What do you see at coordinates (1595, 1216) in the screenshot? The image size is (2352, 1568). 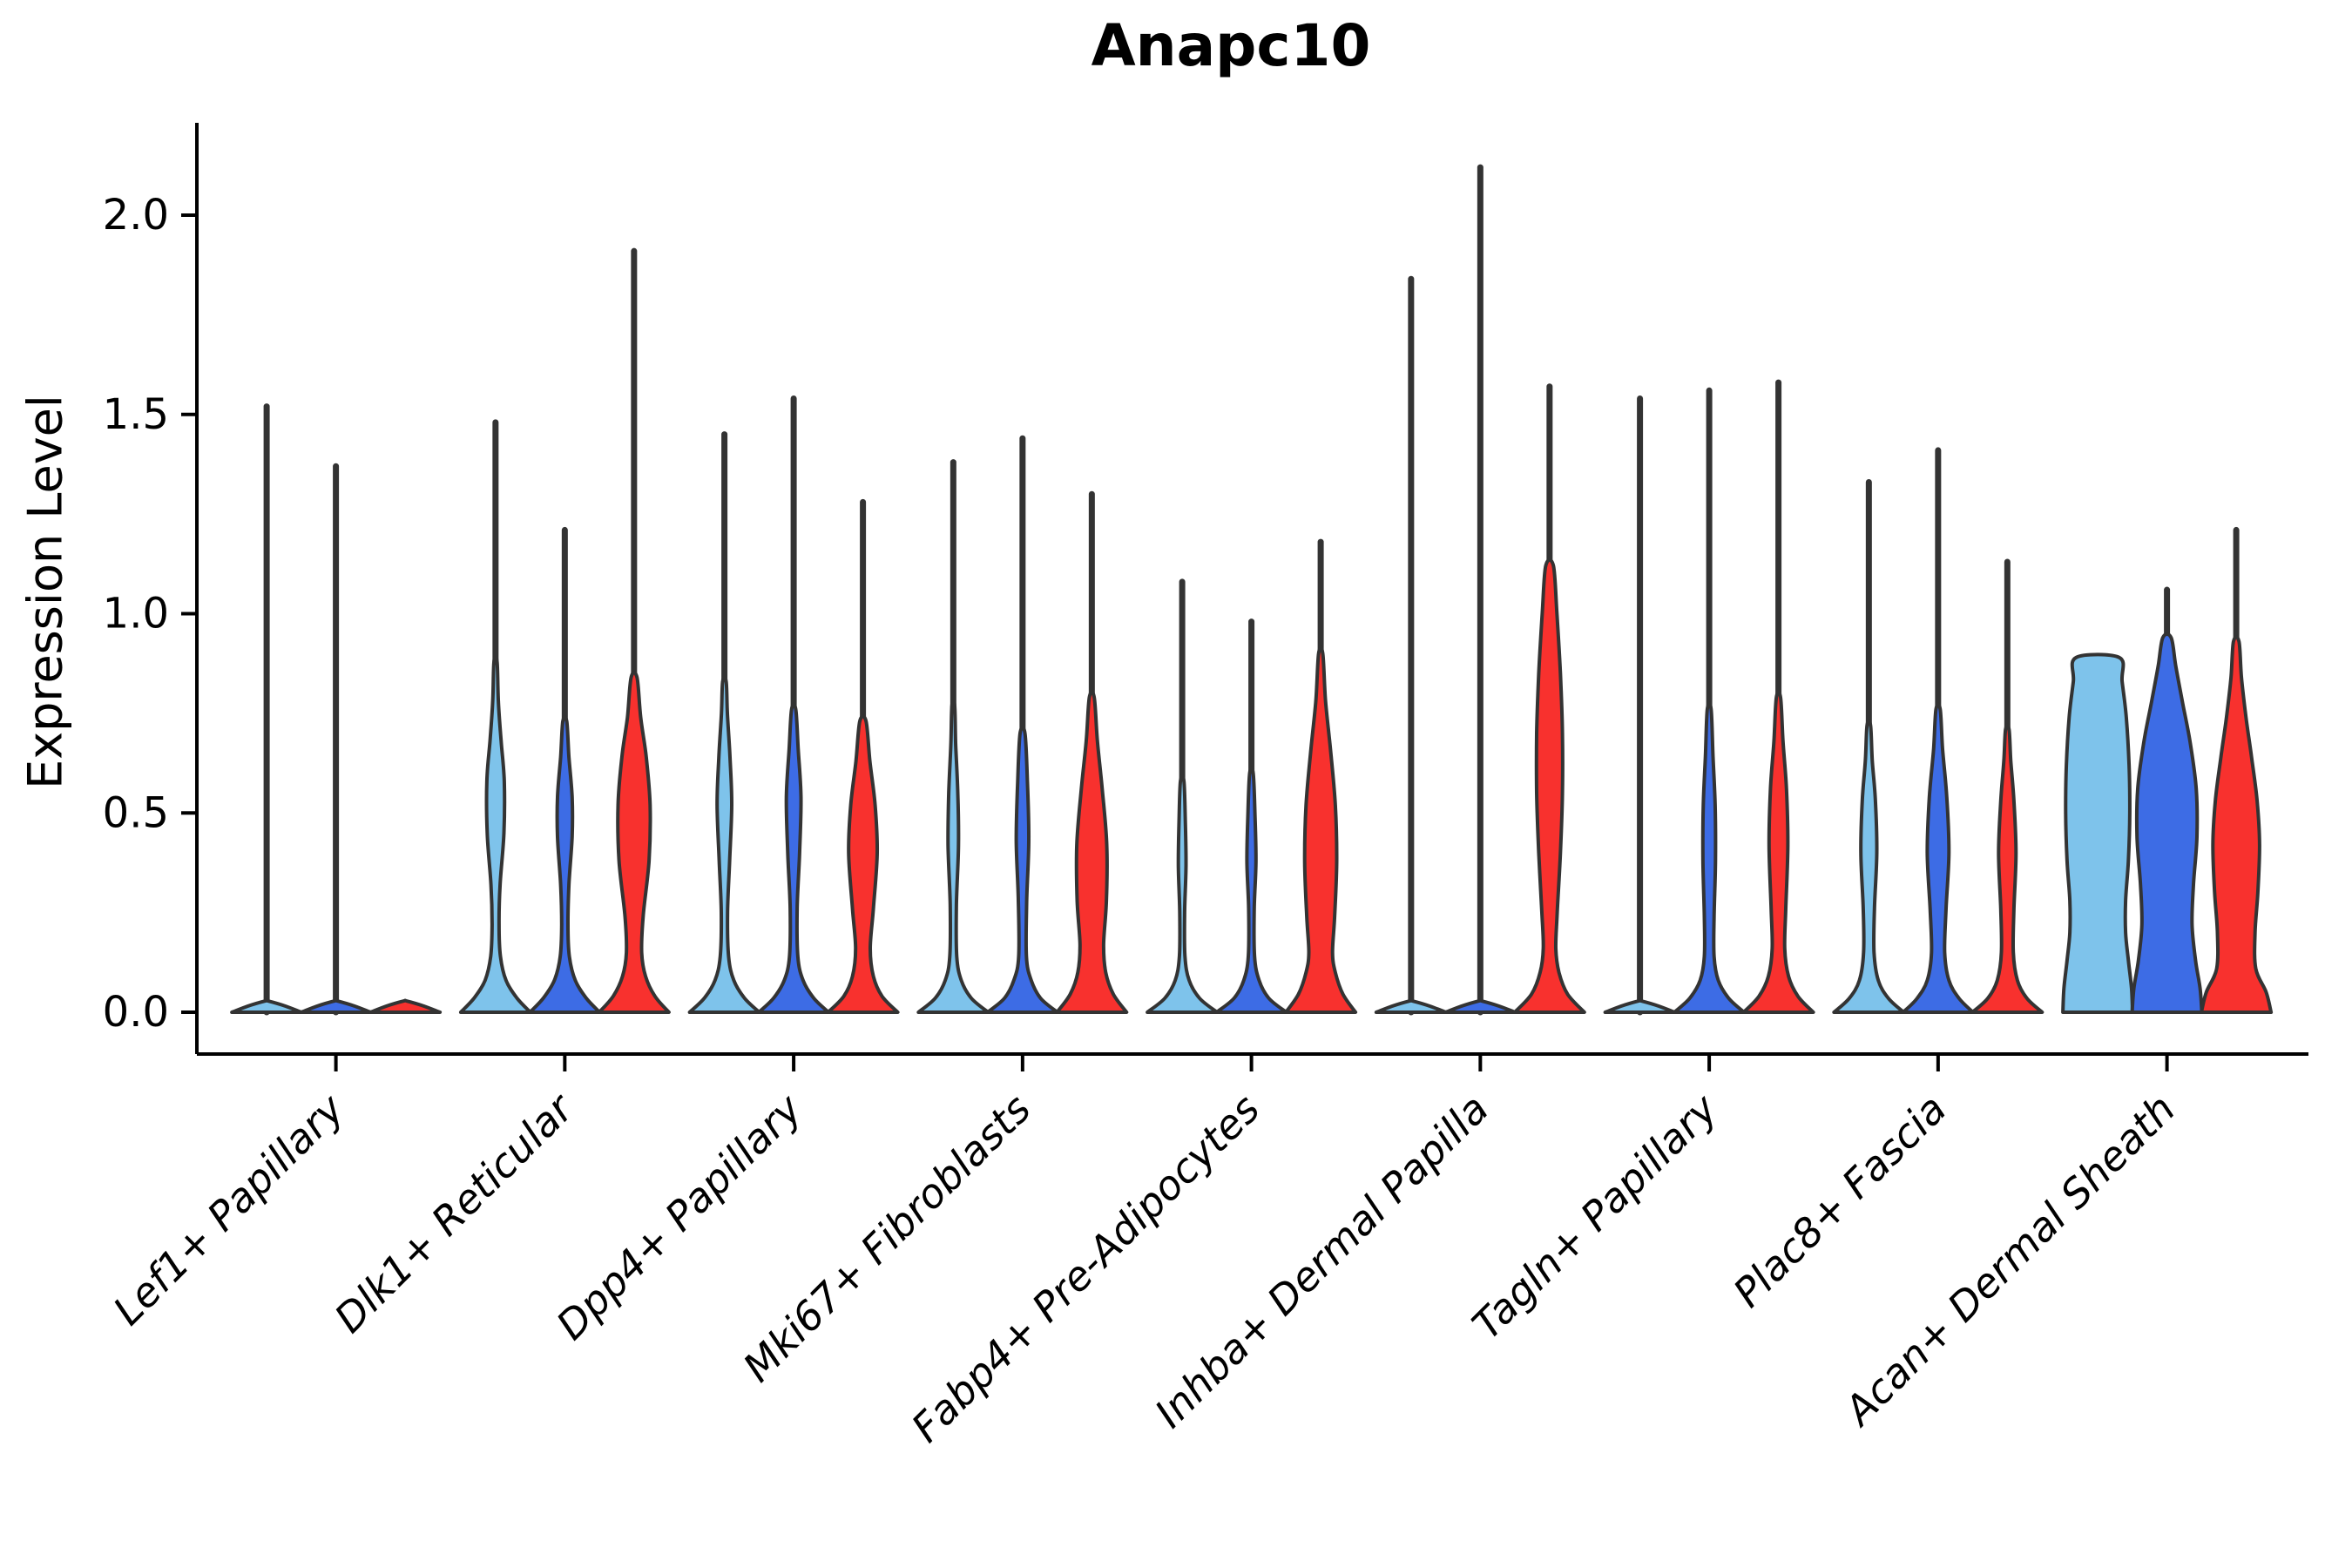 I see `x-category-label: Tagln+ Papillary` at bounding box center [1595, 1216].